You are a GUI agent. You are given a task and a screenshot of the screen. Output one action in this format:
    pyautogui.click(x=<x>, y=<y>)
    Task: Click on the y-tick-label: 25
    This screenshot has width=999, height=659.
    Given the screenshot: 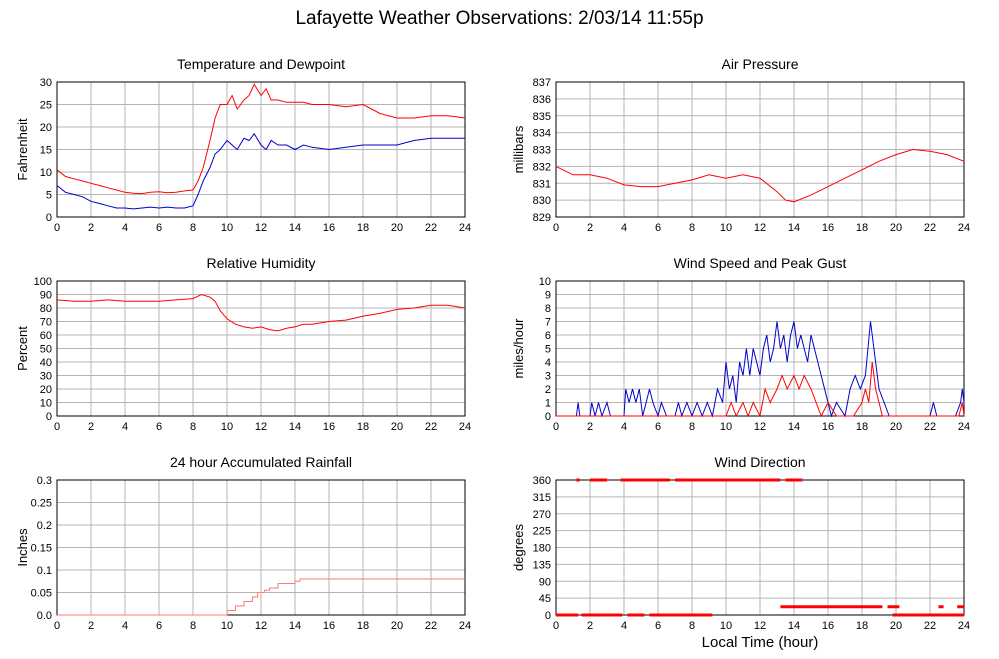 What is the action you would take?
    pyautogui.click(x=46, y=106)
    